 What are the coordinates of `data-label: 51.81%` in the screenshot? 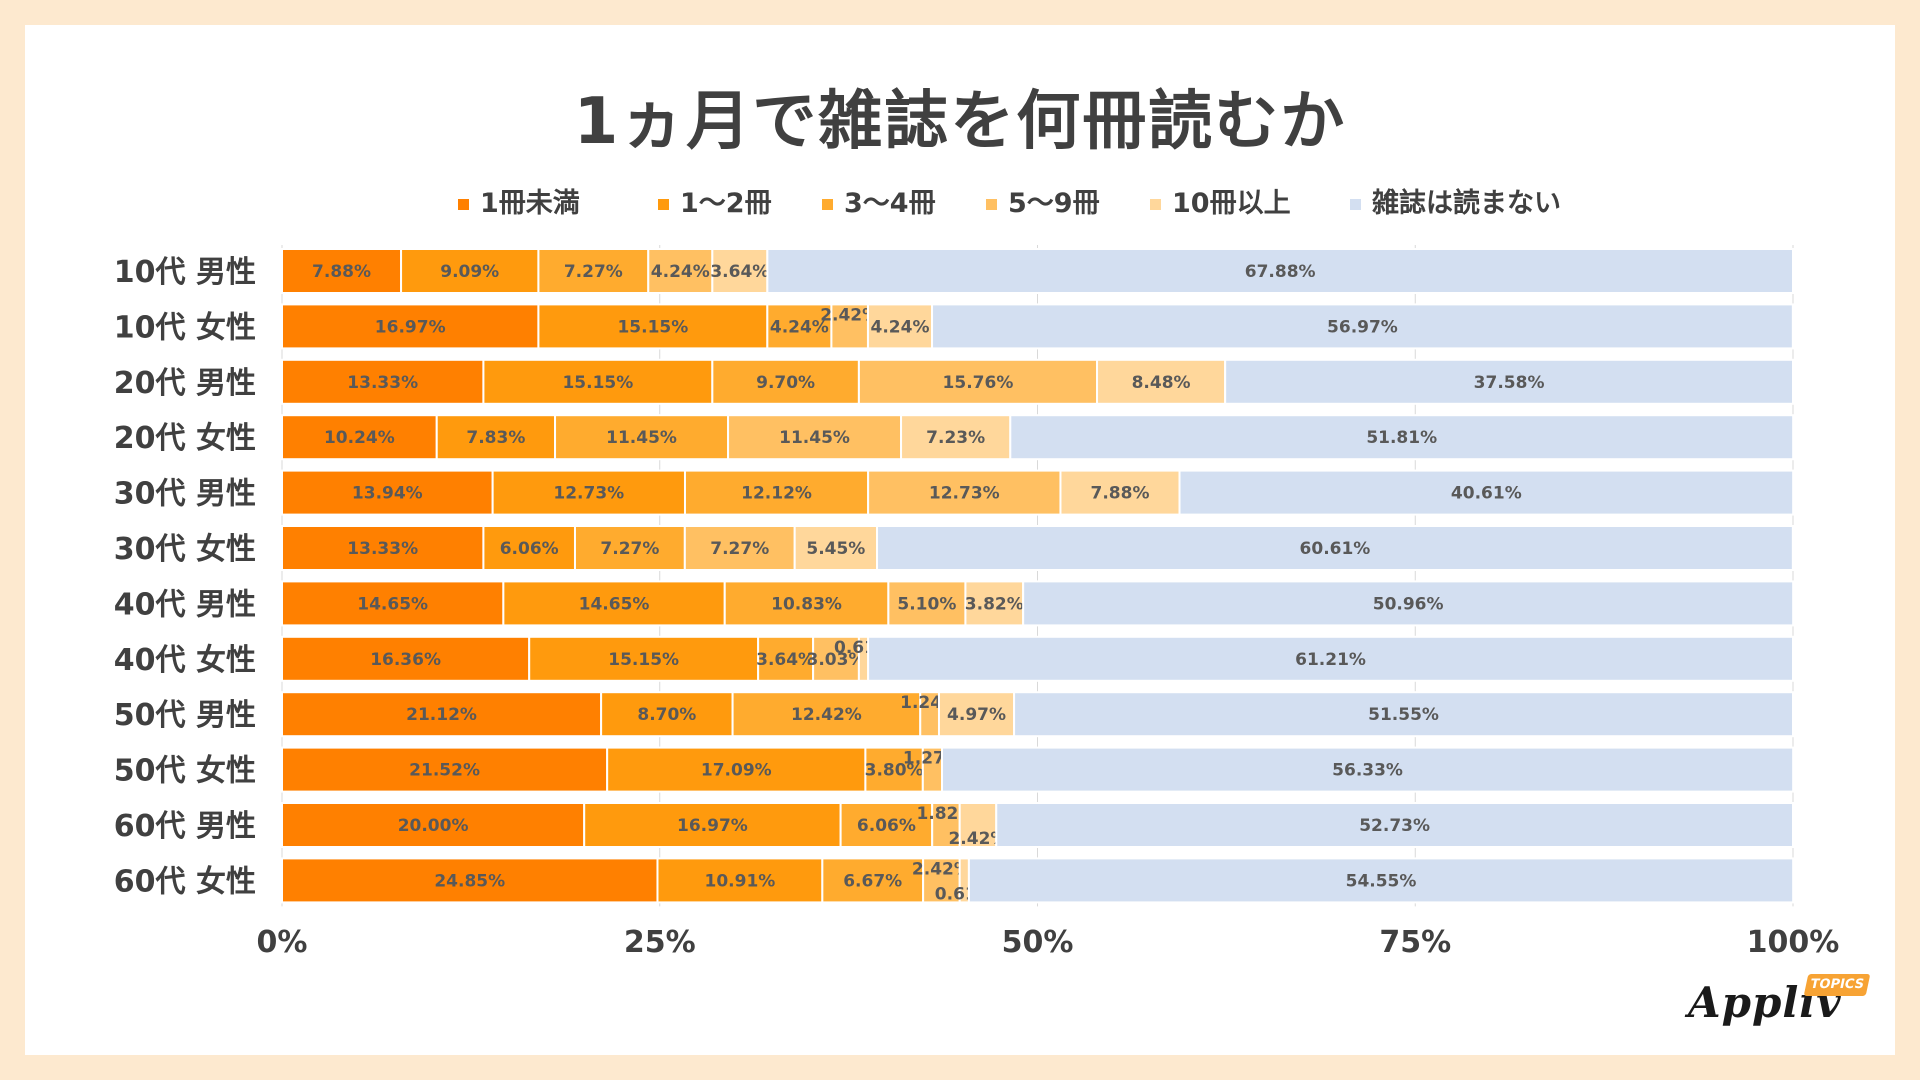 It's located at (1401, 438).